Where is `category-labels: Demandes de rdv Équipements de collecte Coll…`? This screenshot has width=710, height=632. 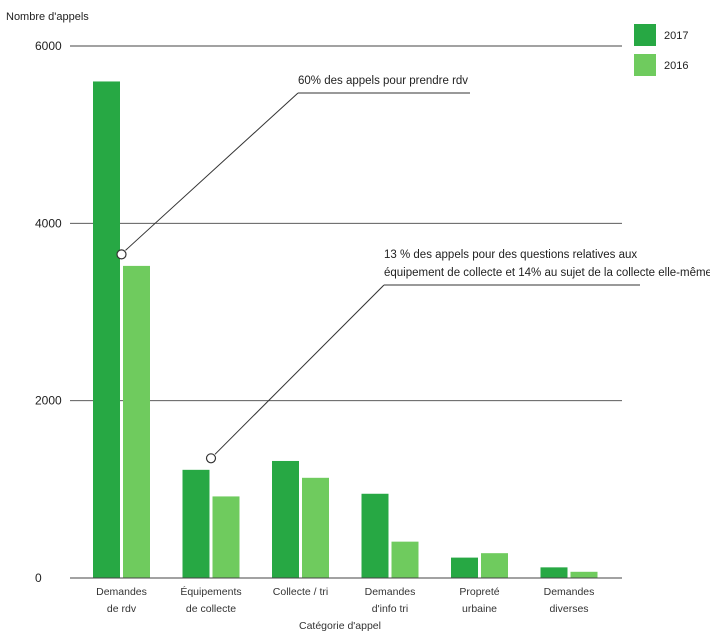
category-labels: Demandes de rdv Équipements de collecte Coll… is located at coordinates (345, 600).